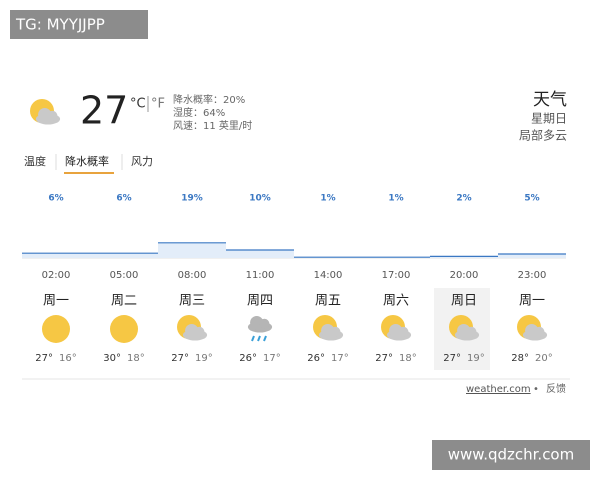 The width and height of the screenshot is (600, 480). I want to click on source-link: weather.com, so click(498, 389).